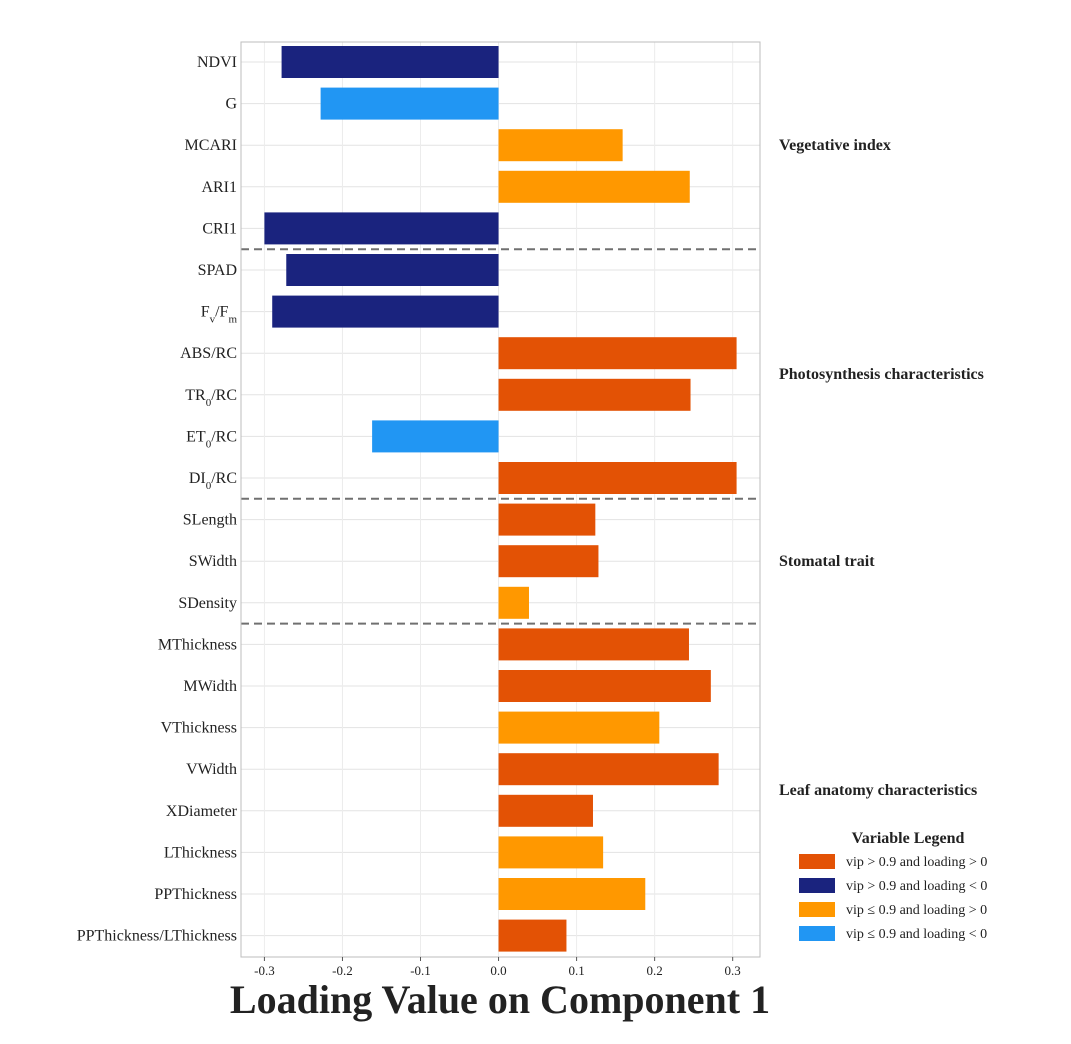 The width and height of the screenshot is (1071, 1044). I want to click on x-tick-label: 0.1, so click(576, 970).